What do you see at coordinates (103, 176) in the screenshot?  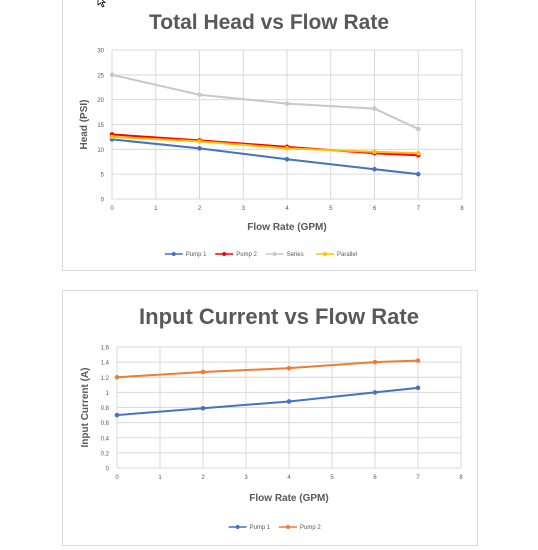 I see `y-tick-label: 5` at bounding box center [103, 176].